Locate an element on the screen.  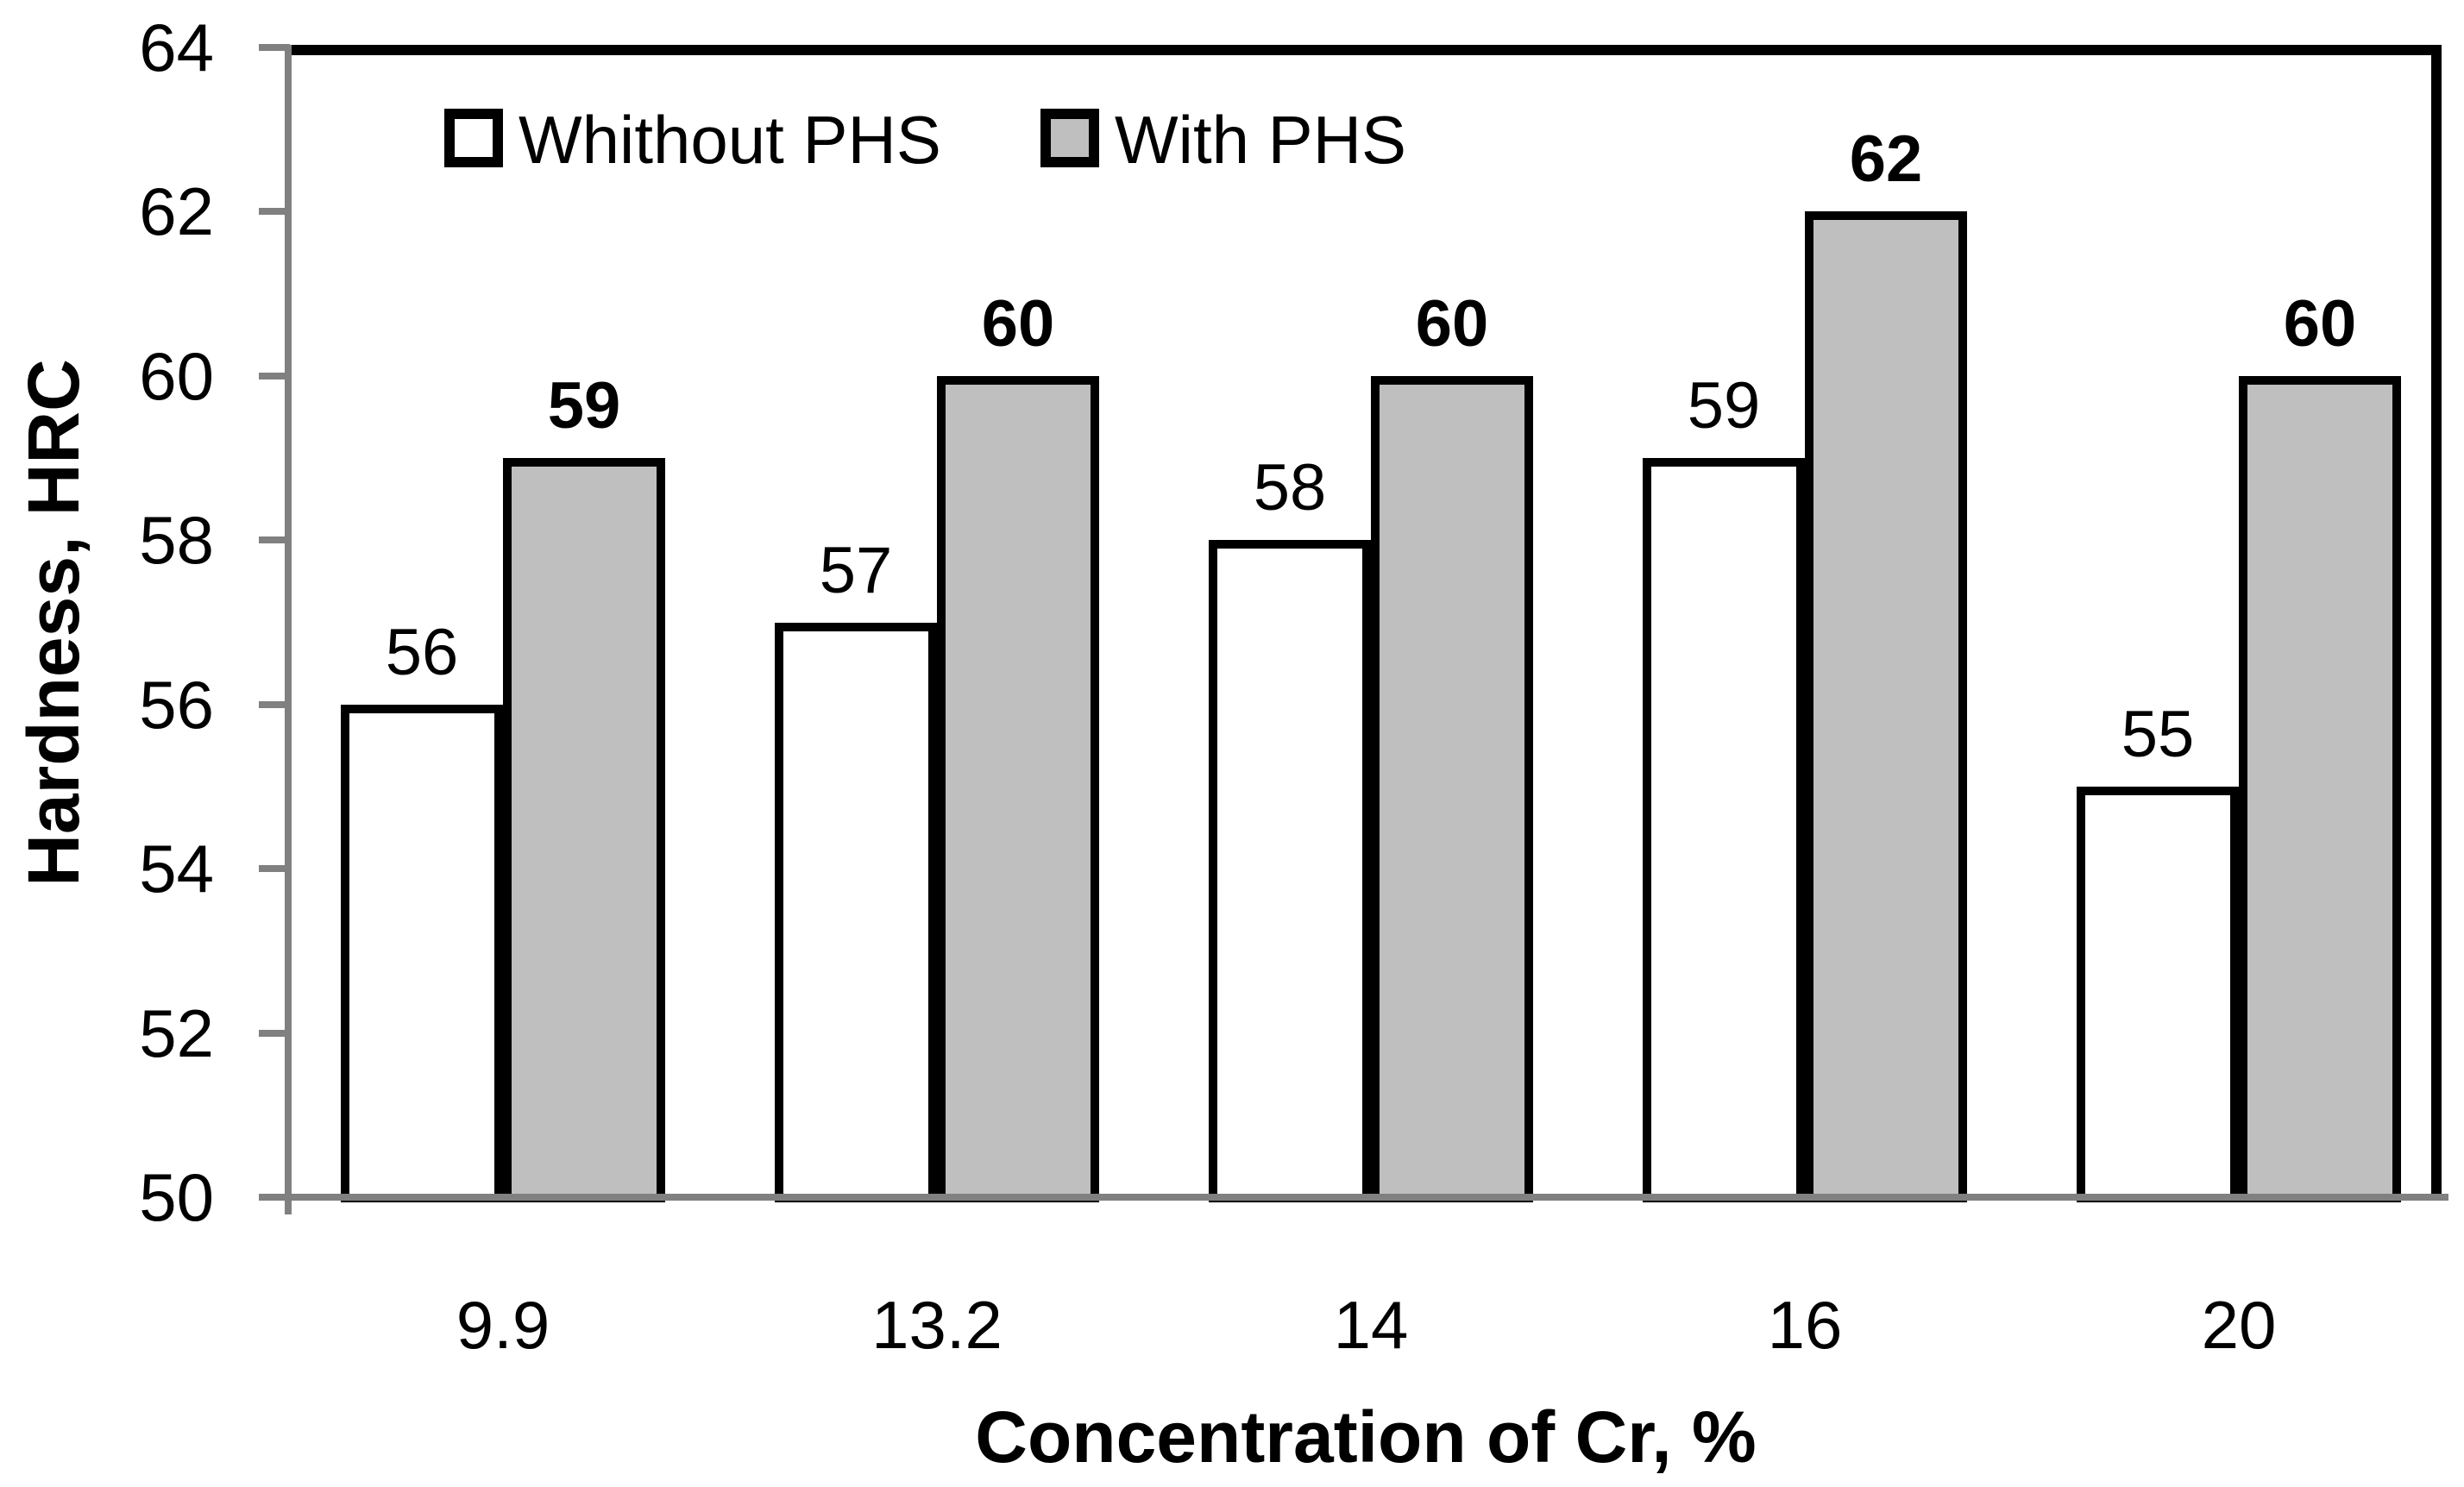
y-tick-label: 64 is located at coordinates (177, 47).